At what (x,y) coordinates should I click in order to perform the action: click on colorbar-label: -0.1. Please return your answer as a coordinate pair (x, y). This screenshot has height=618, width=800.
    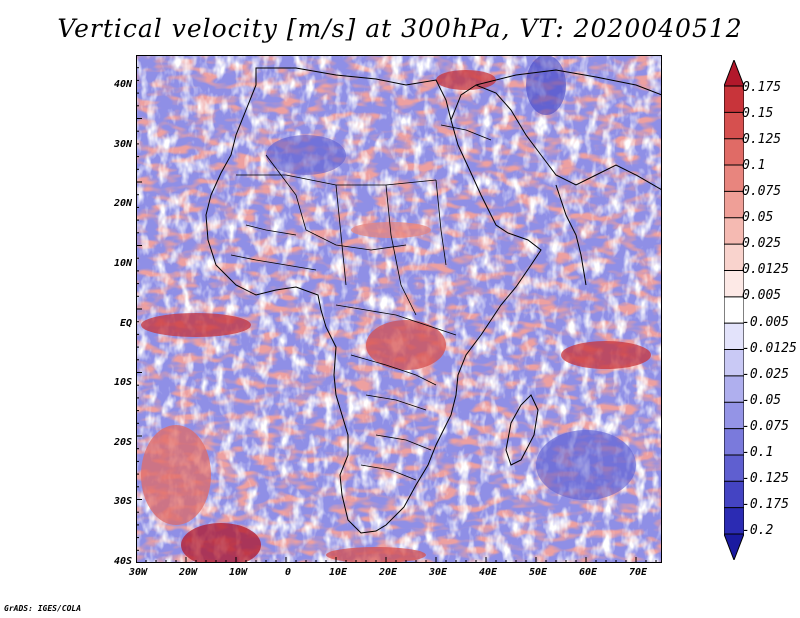
    Looking at the image, I should click on (758, 452).